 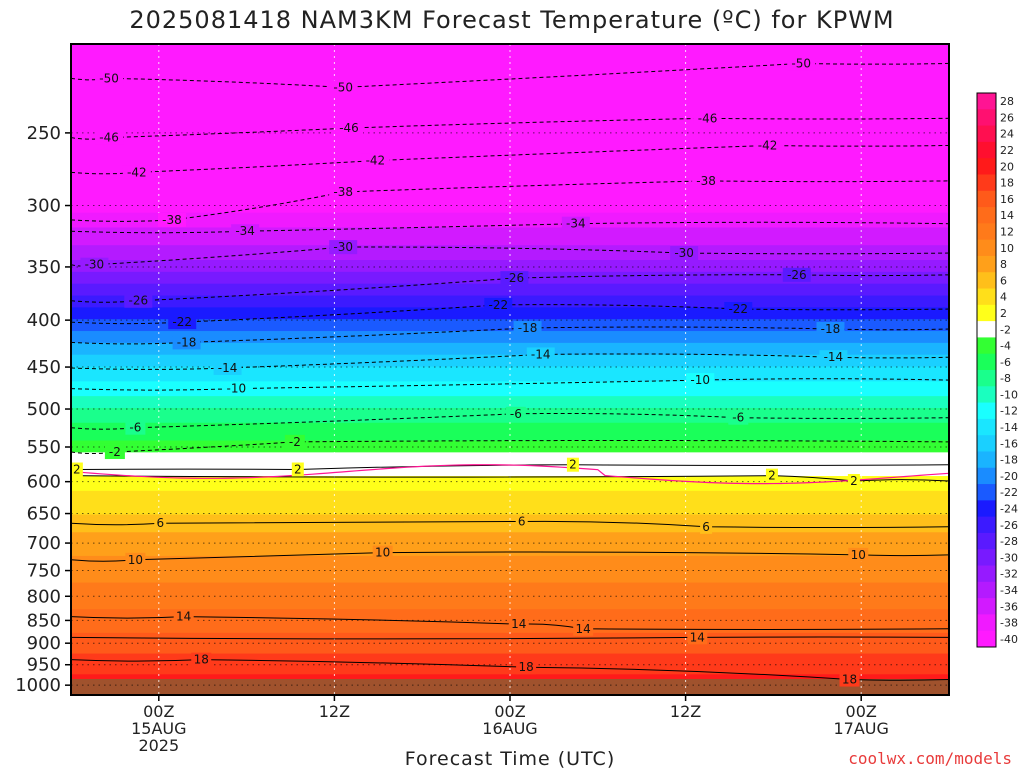 What do you see at coordinates (343, 192) in the screenshot?
I see `contour-label: -38` at bounding box center [343, 192].